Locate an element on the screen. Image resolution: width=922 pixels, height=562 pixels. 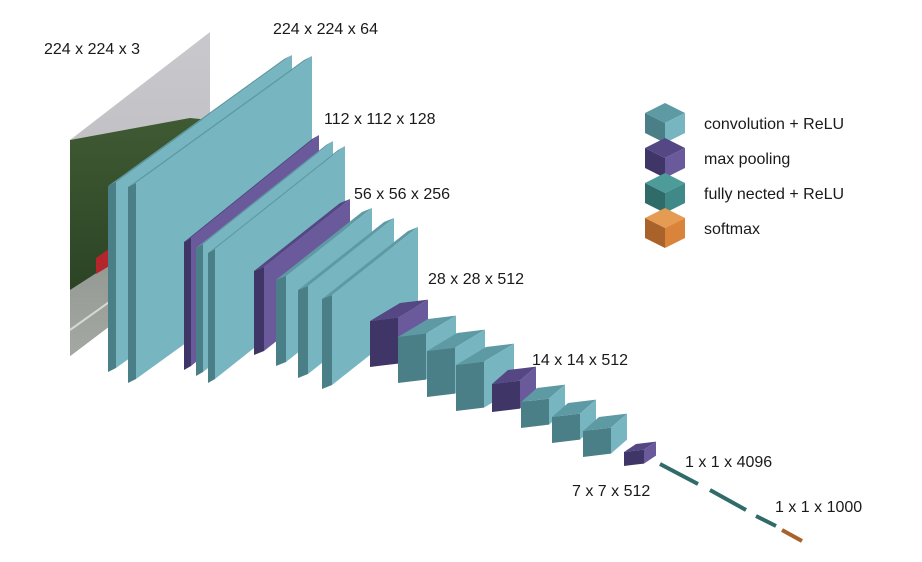
conv-cube-icon-right is located at coordinates (675, 128).